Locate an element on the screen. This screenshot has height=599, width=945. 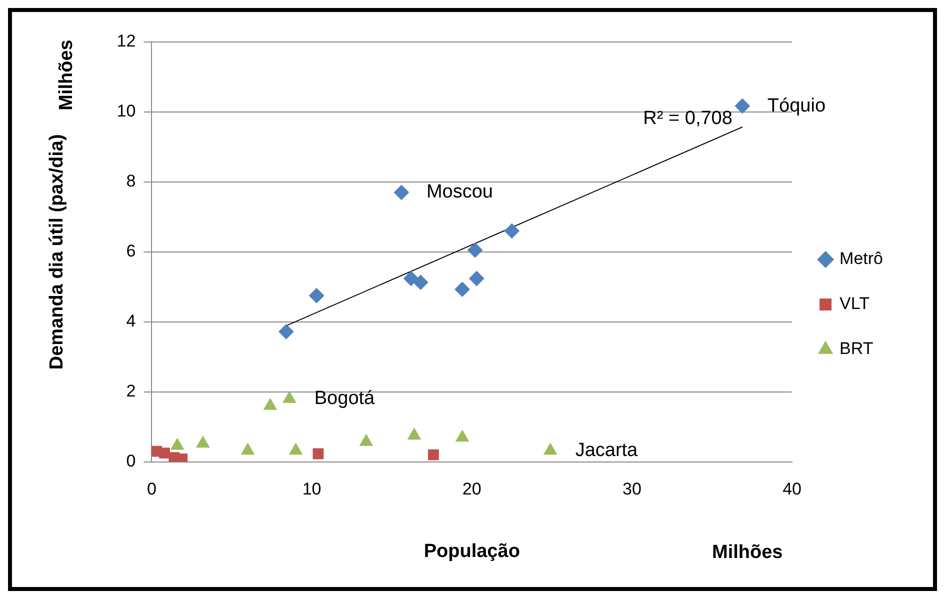
legend-label: BRT is located at coordinates (857, 348).